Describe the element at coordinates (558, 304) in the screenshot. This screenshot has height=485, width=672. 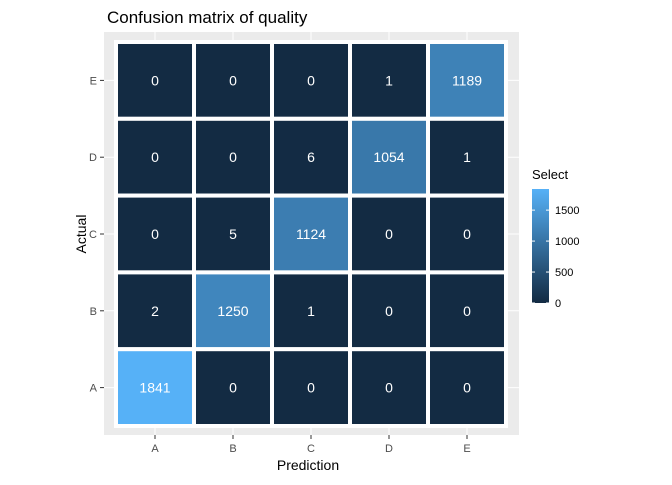
I see `legend-tick-label: 0` at that location.